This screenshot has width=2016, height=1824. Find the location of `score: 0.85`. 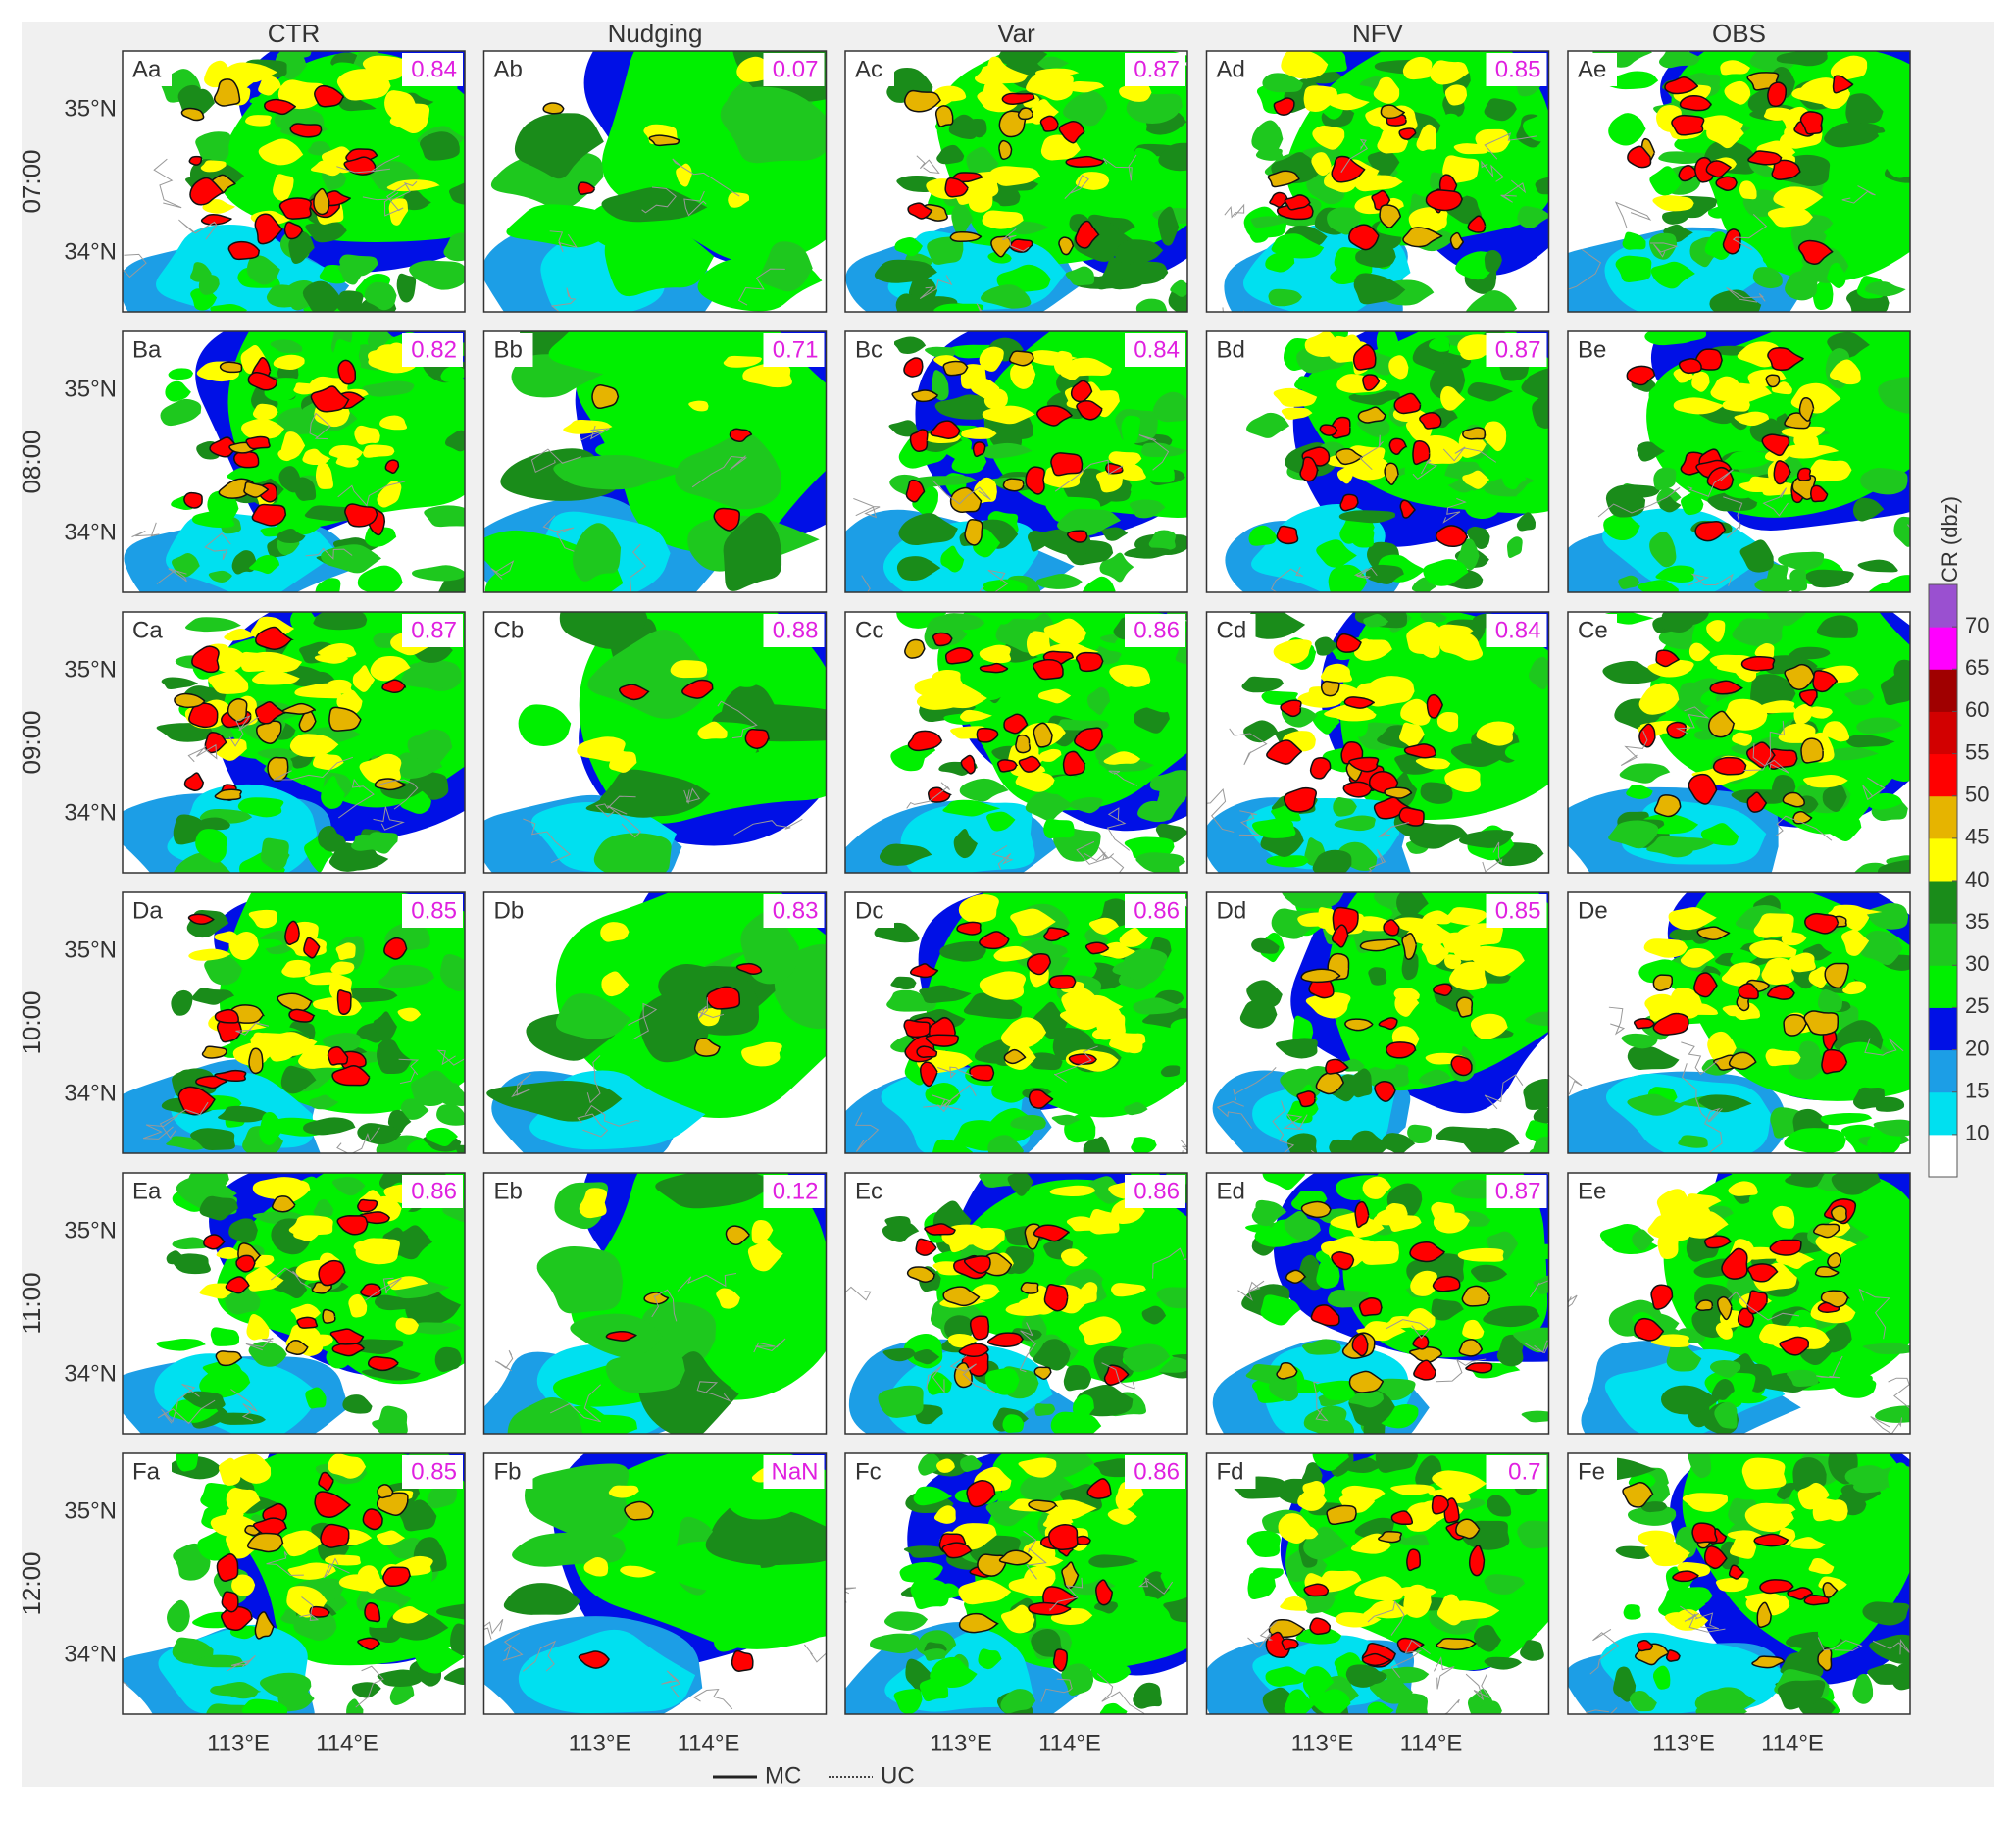

score: 0.85 is located at coordinates (434, 910).